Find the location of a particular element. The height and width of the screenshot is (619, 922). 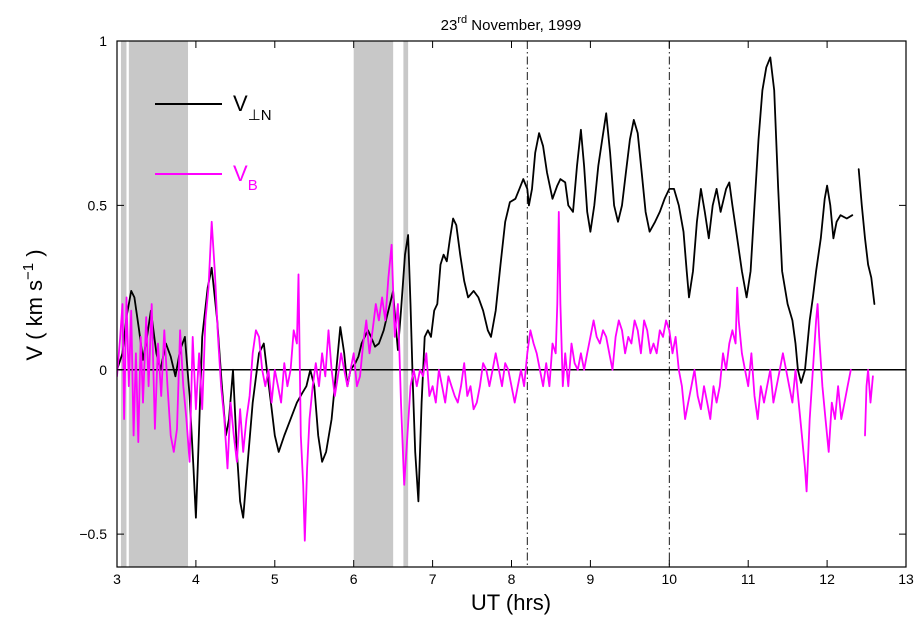

y-tick-label: −0.5 is located at coordinates (93, 534).